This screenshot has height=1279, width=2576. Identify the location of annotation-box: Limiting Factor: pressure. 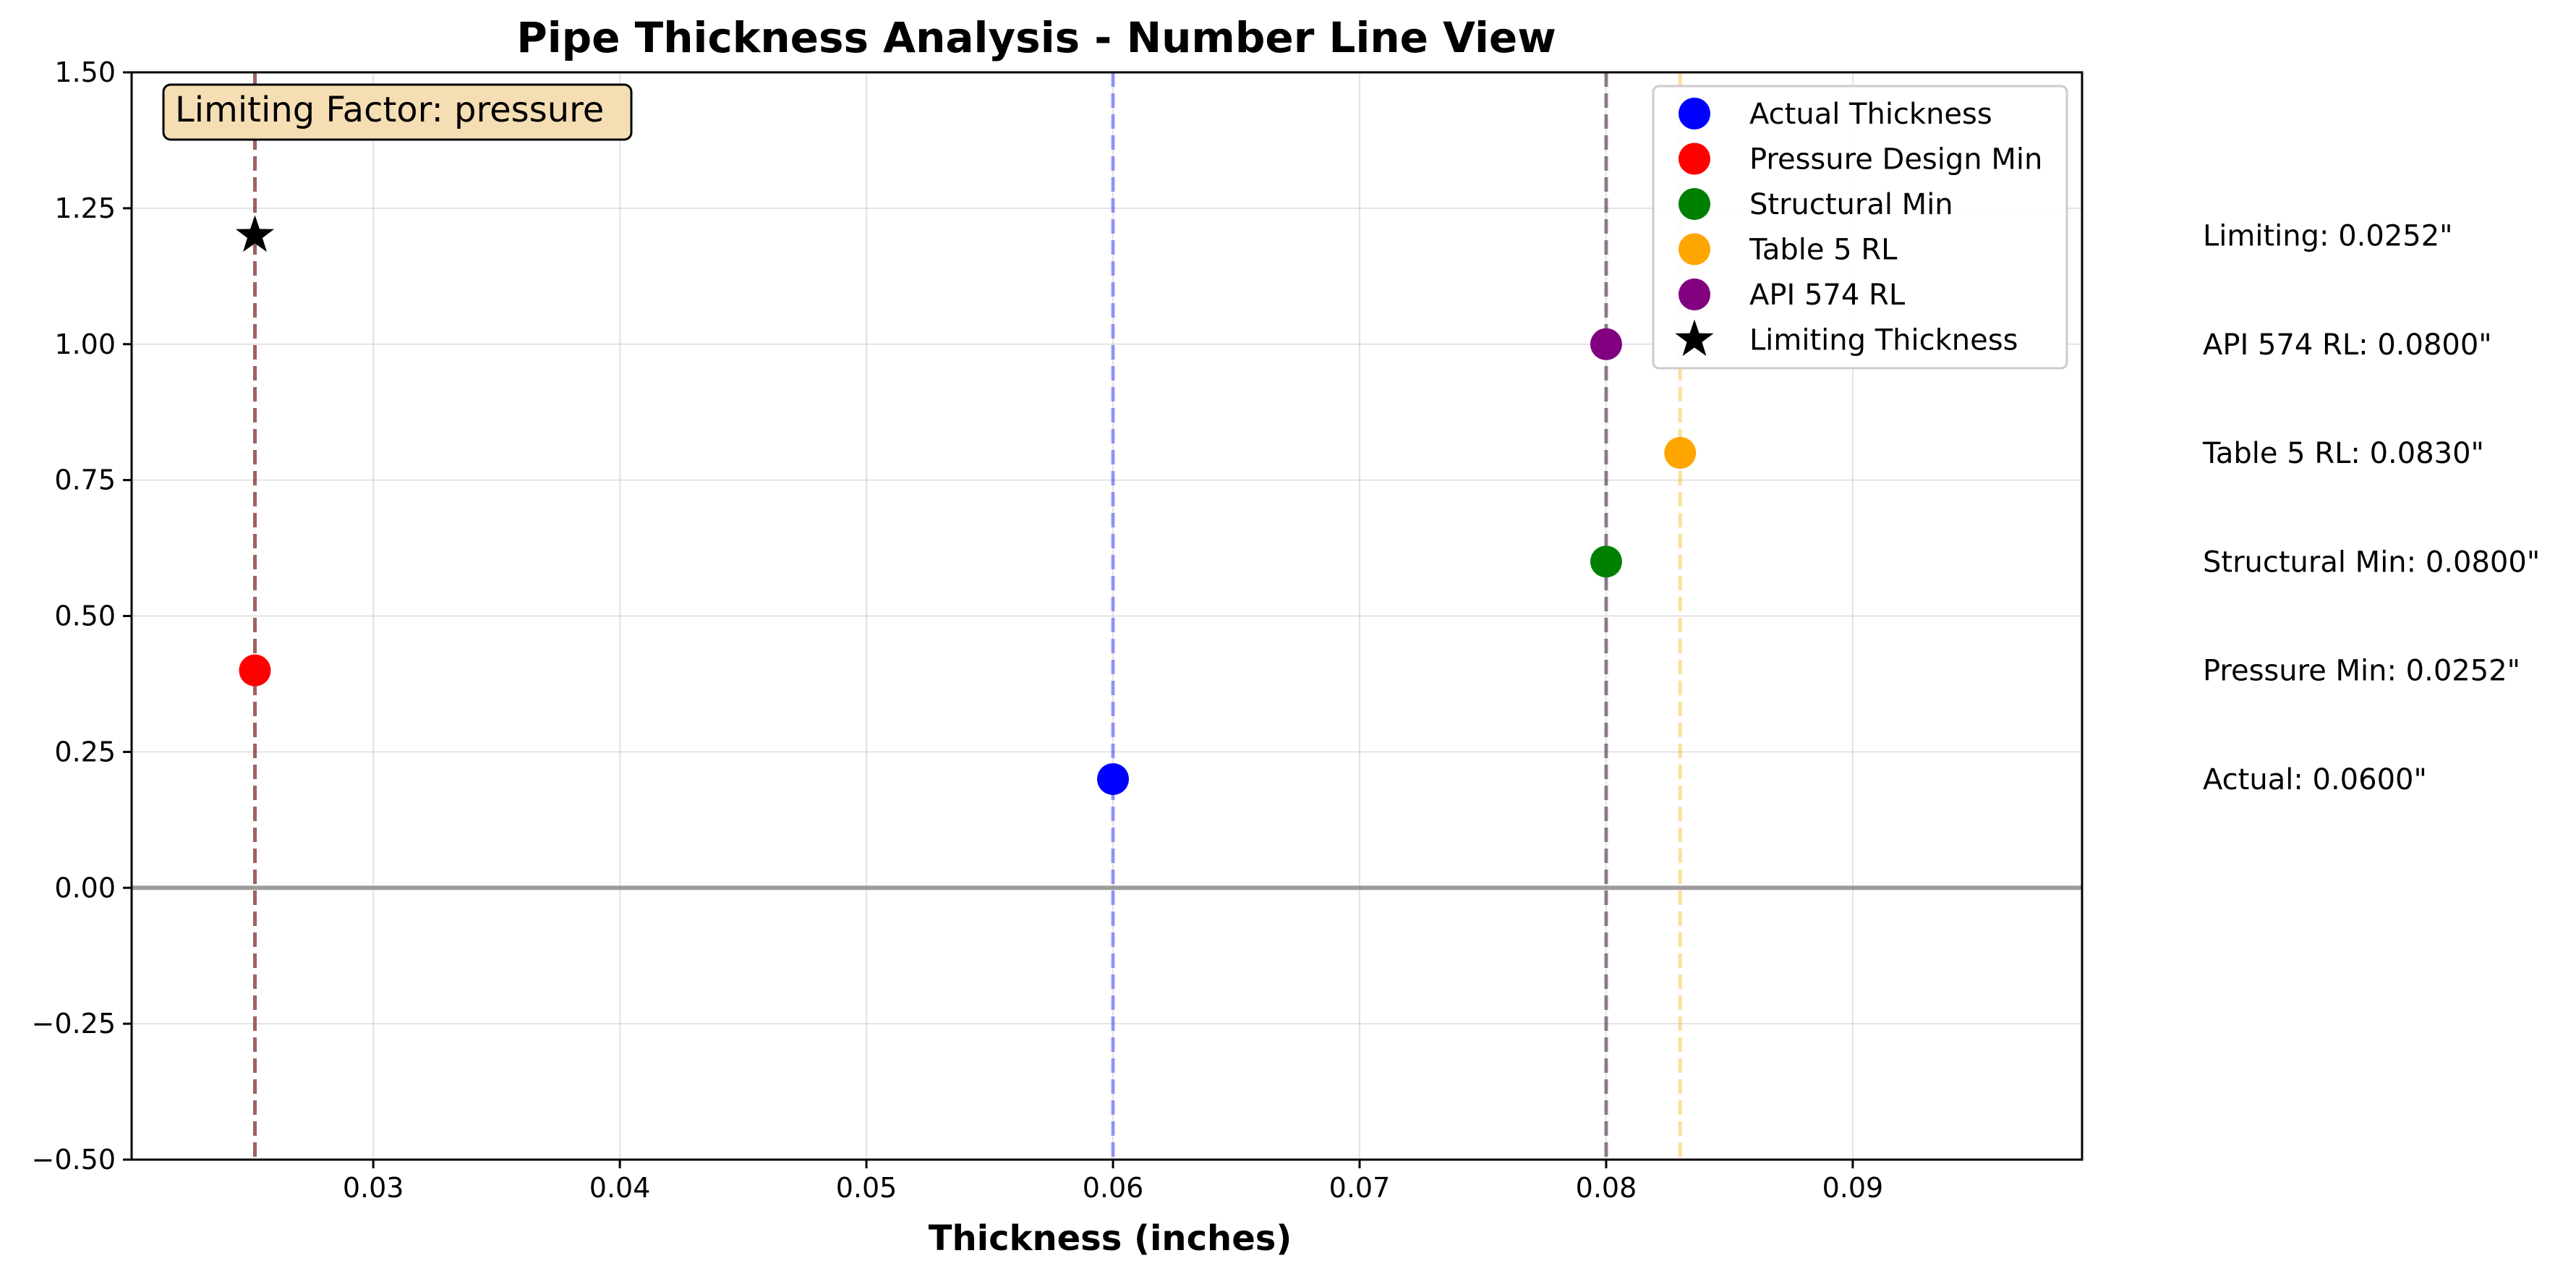
(398, 112).